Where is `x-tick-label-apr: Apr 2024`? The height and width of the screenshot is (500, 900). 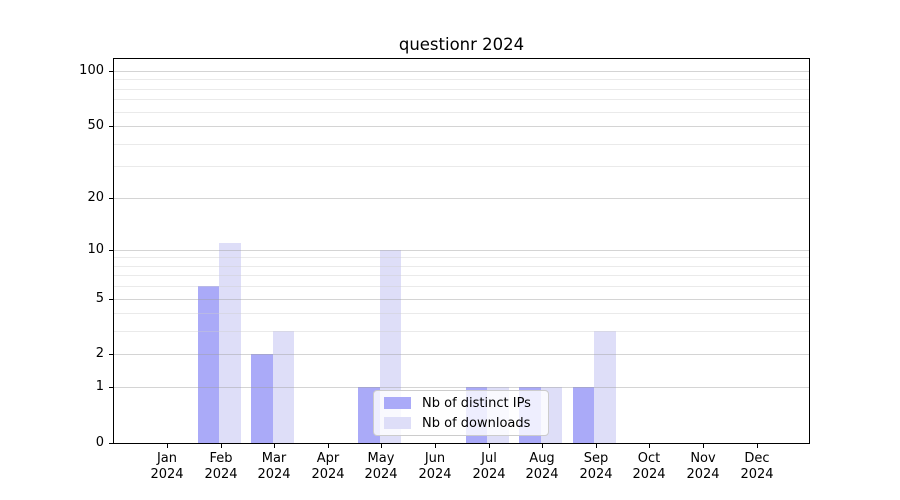
x-tick-label-apr: Apr 2024 is located at coordinates (328, 466).